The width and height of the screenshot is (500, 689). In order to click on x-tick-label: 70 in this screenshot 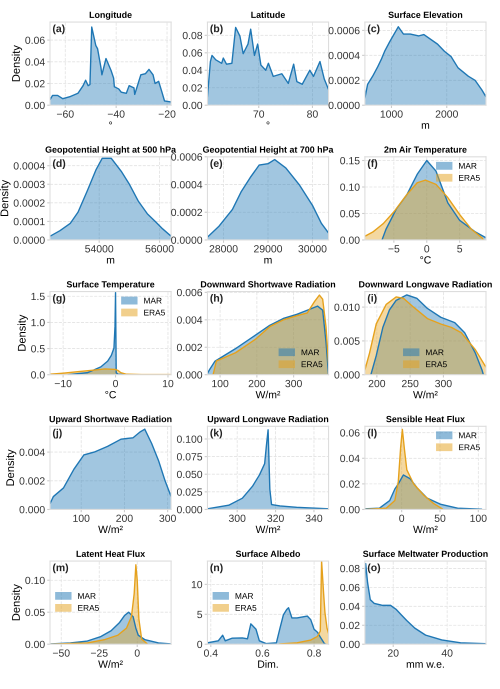, I will do `click(258, 114)`.